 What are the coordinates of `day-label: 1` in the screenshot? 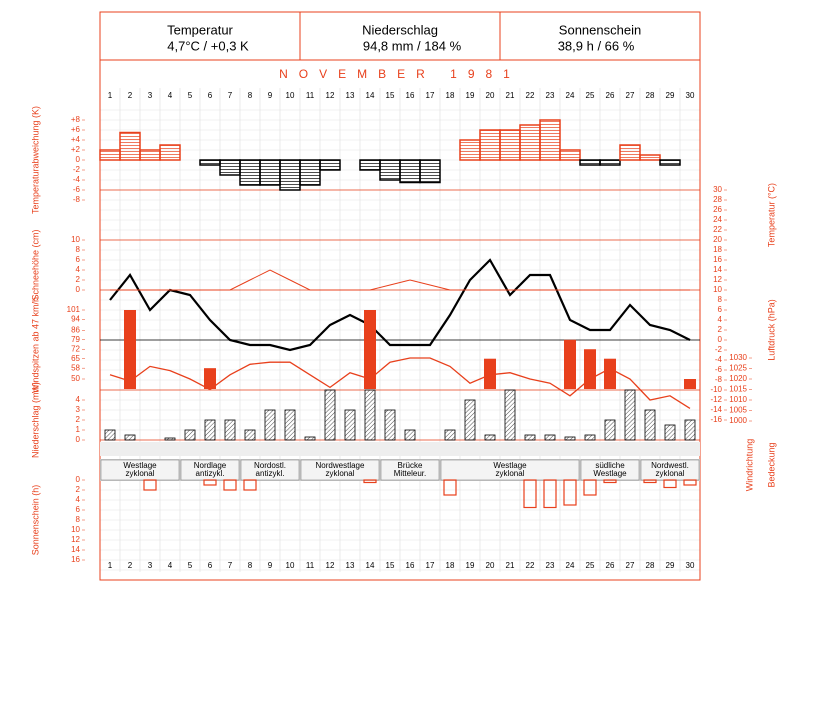 It's located at (110, 95).